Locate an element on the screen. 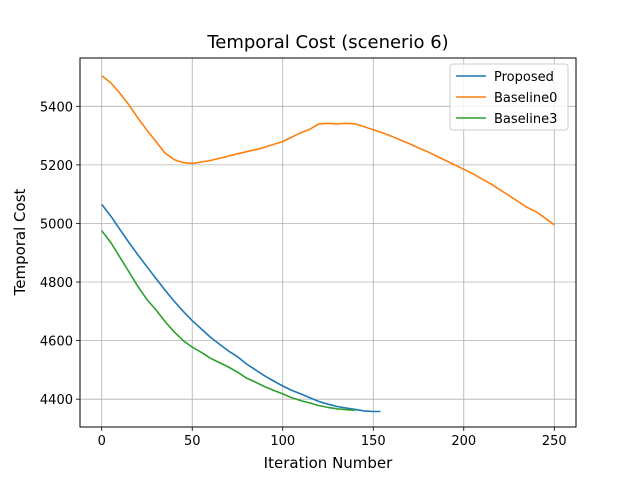  legend-label-proposed: Proposed is located at coordinates (524, 77).